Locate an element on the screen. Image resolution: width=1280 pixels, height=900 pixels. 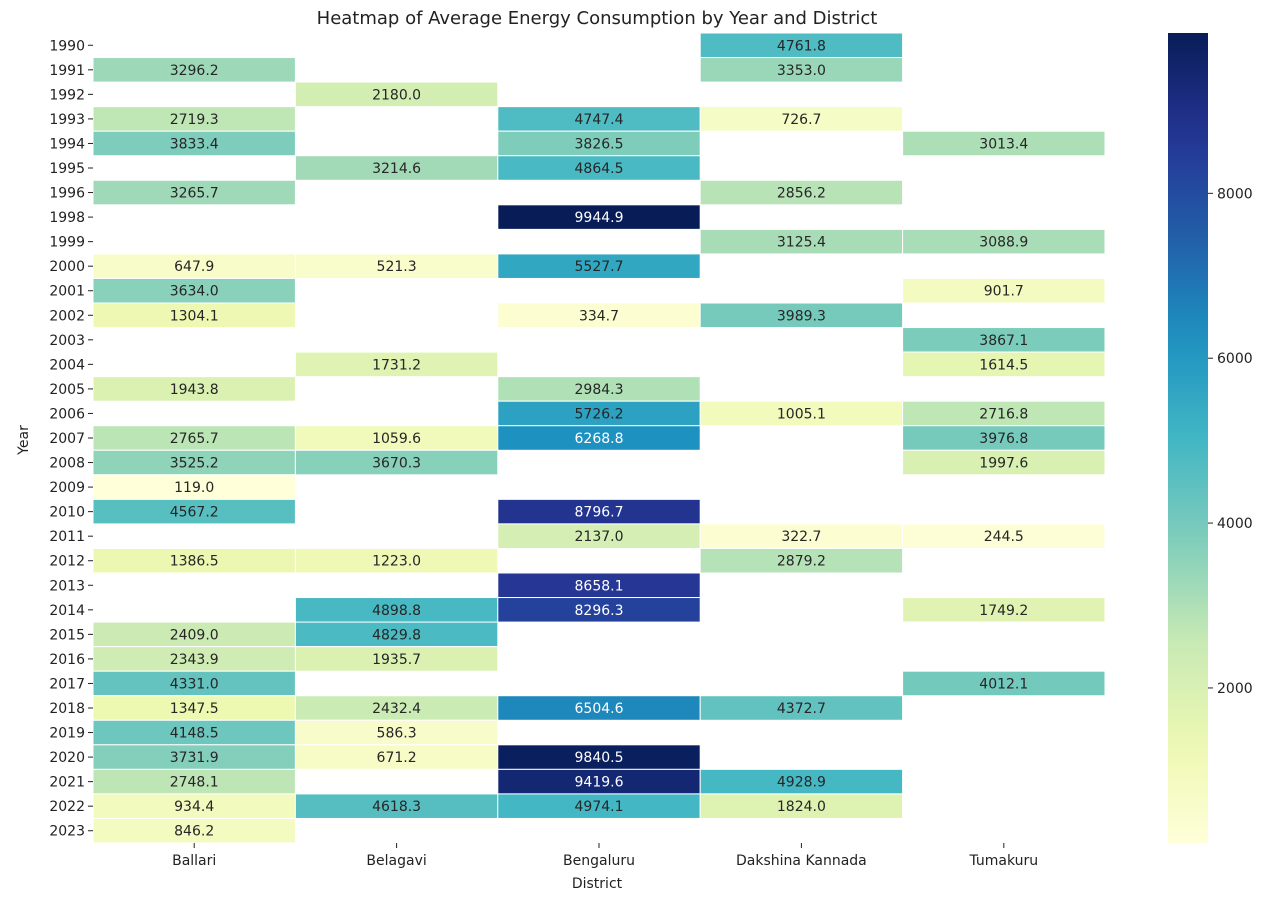
cell-value-label: 1943.8 is located at coordinates (194, 390).